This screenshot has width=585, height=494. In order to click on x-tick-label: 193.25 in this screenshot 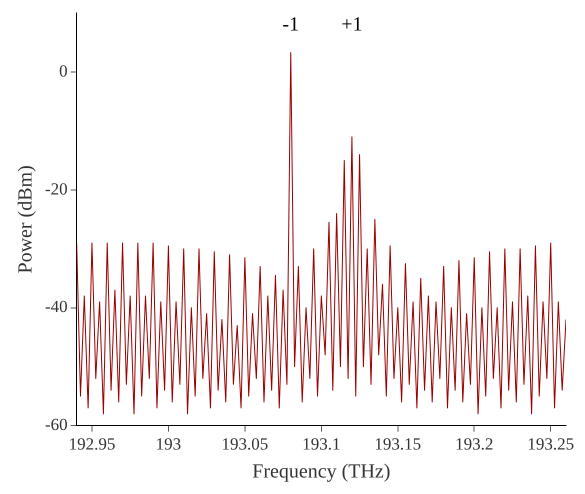, I will do `click(550, 444)`.